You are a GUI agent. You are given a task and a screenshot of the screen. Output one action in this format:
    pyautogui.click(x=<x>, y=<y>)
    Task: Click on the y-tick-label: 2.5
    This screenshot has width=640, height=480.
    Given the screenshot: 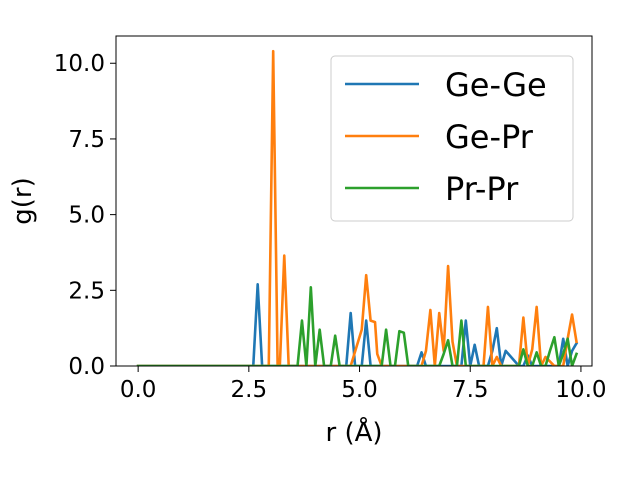 What is the action you would take?
    pyautogui.click(x=86, y=291)
    